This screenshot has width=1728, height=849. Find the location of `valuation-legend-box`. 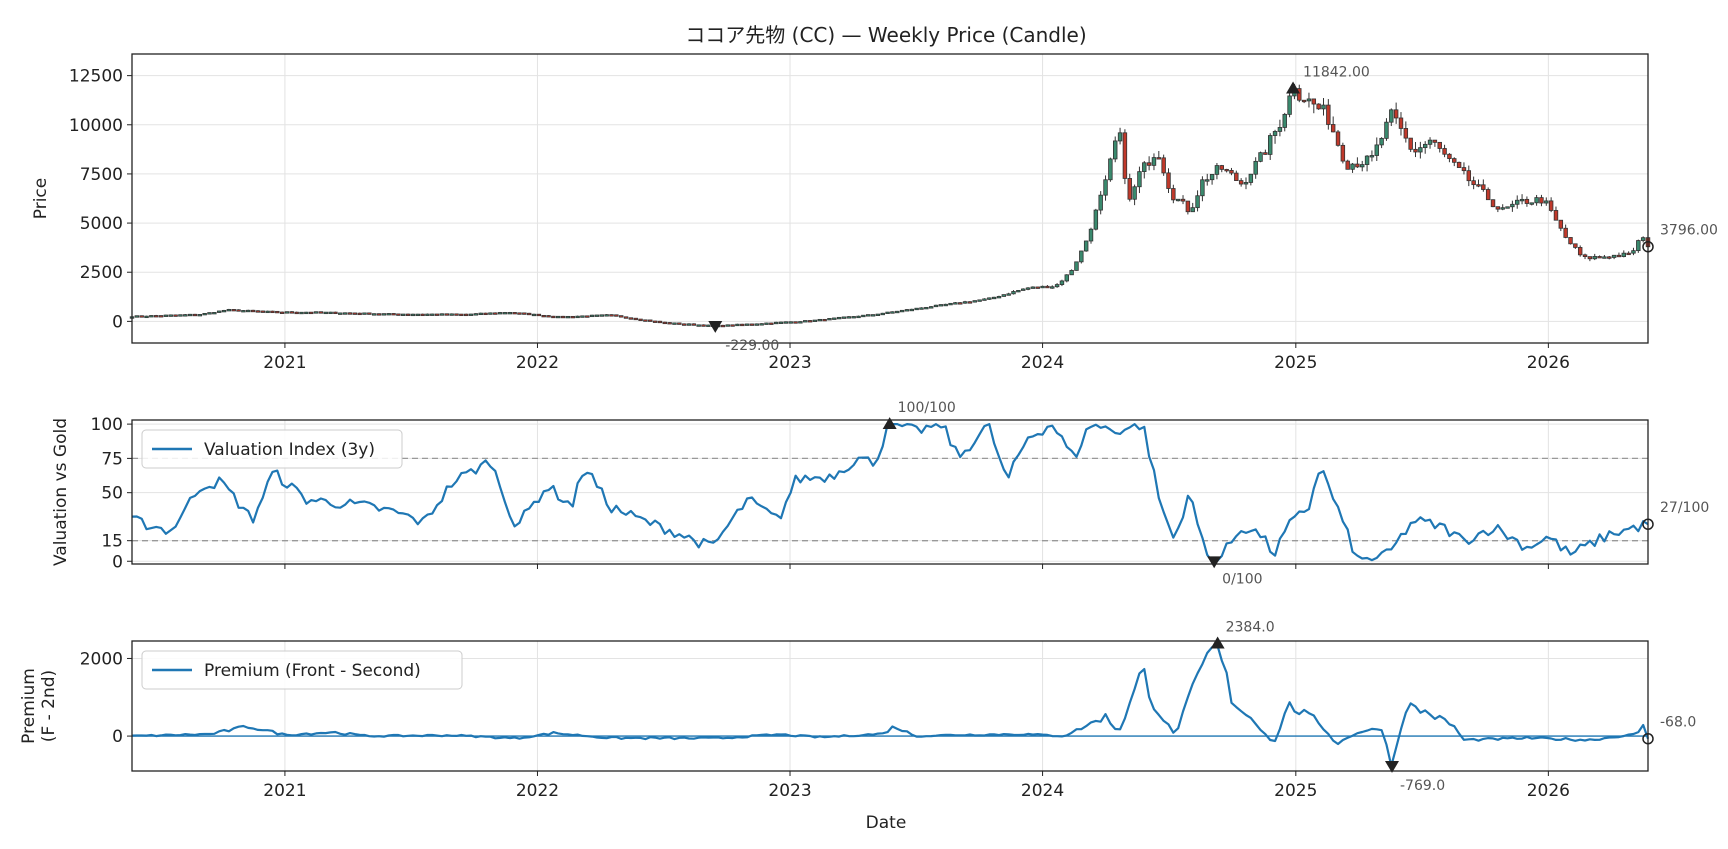

valuation-legend-box is located at coordinates (272, 449).